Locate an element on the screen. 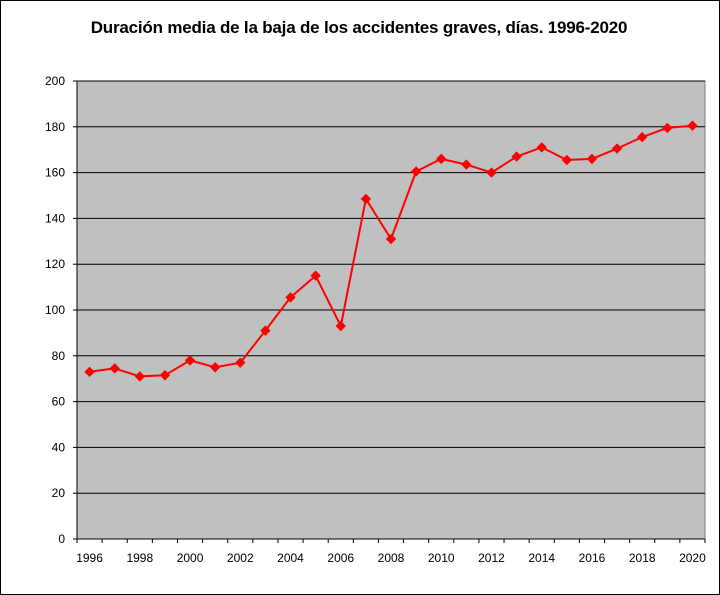 This screenshot has width=720, height=595. x-tick-label: 2008 is located at coordinates (391, 558).